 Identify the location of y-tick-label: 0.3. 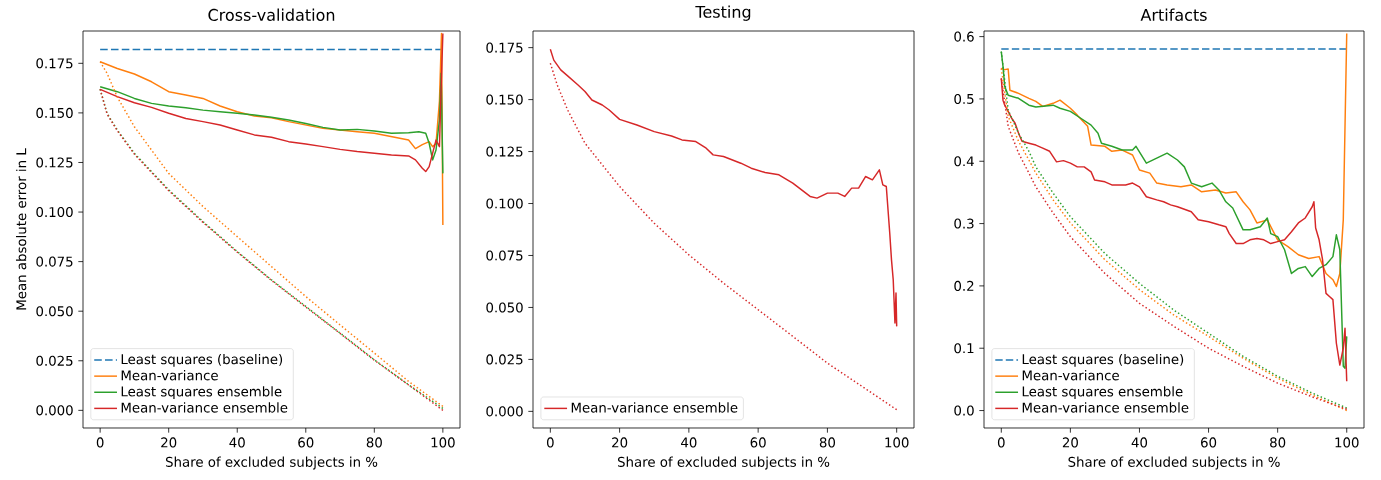
(964, 223).